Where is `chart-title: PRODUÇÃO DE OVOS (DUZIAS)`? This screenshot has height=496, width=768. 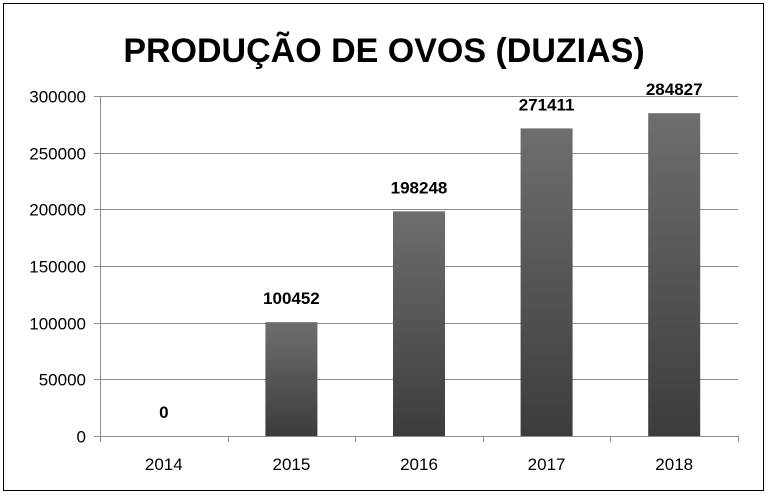 chart-title: PRODUÇÃO DE OVOS (DUZIAS) is located at coordinates (383, 51).